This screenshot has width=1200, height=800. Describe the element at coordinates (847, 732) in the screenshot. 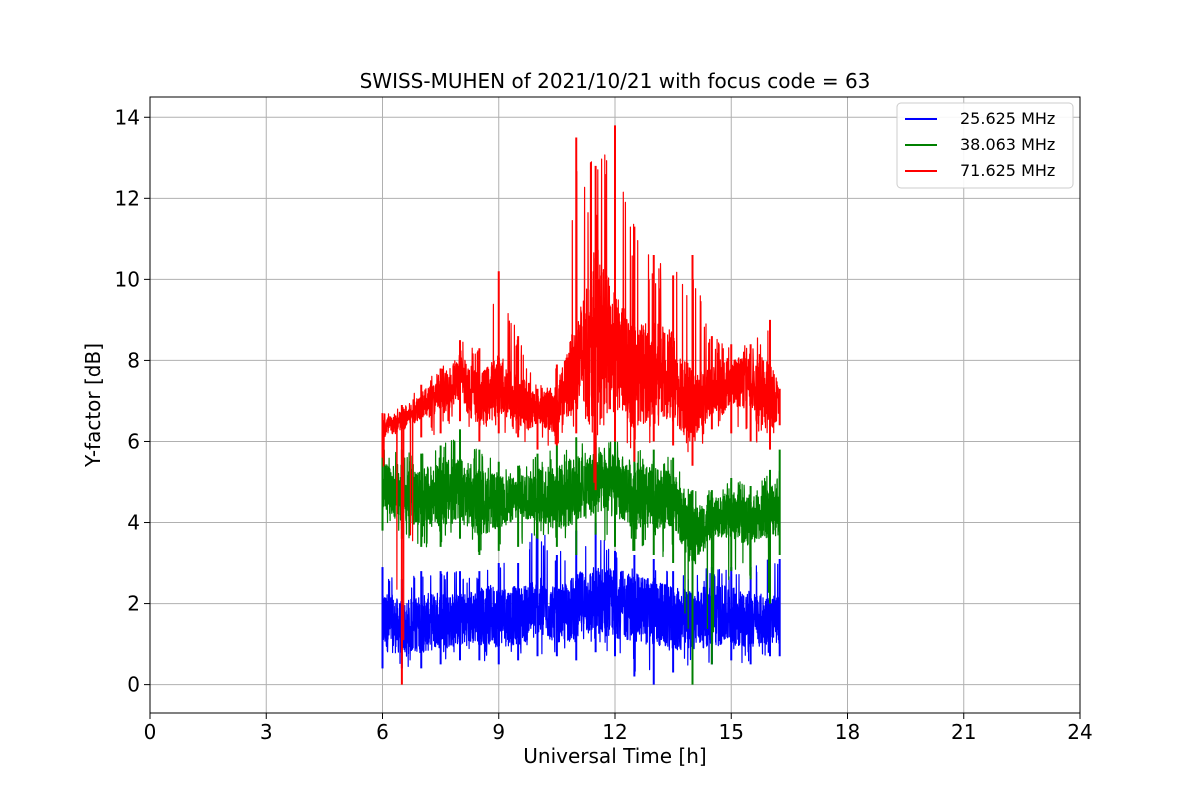

I see `x-tick-label: 18` at that location.